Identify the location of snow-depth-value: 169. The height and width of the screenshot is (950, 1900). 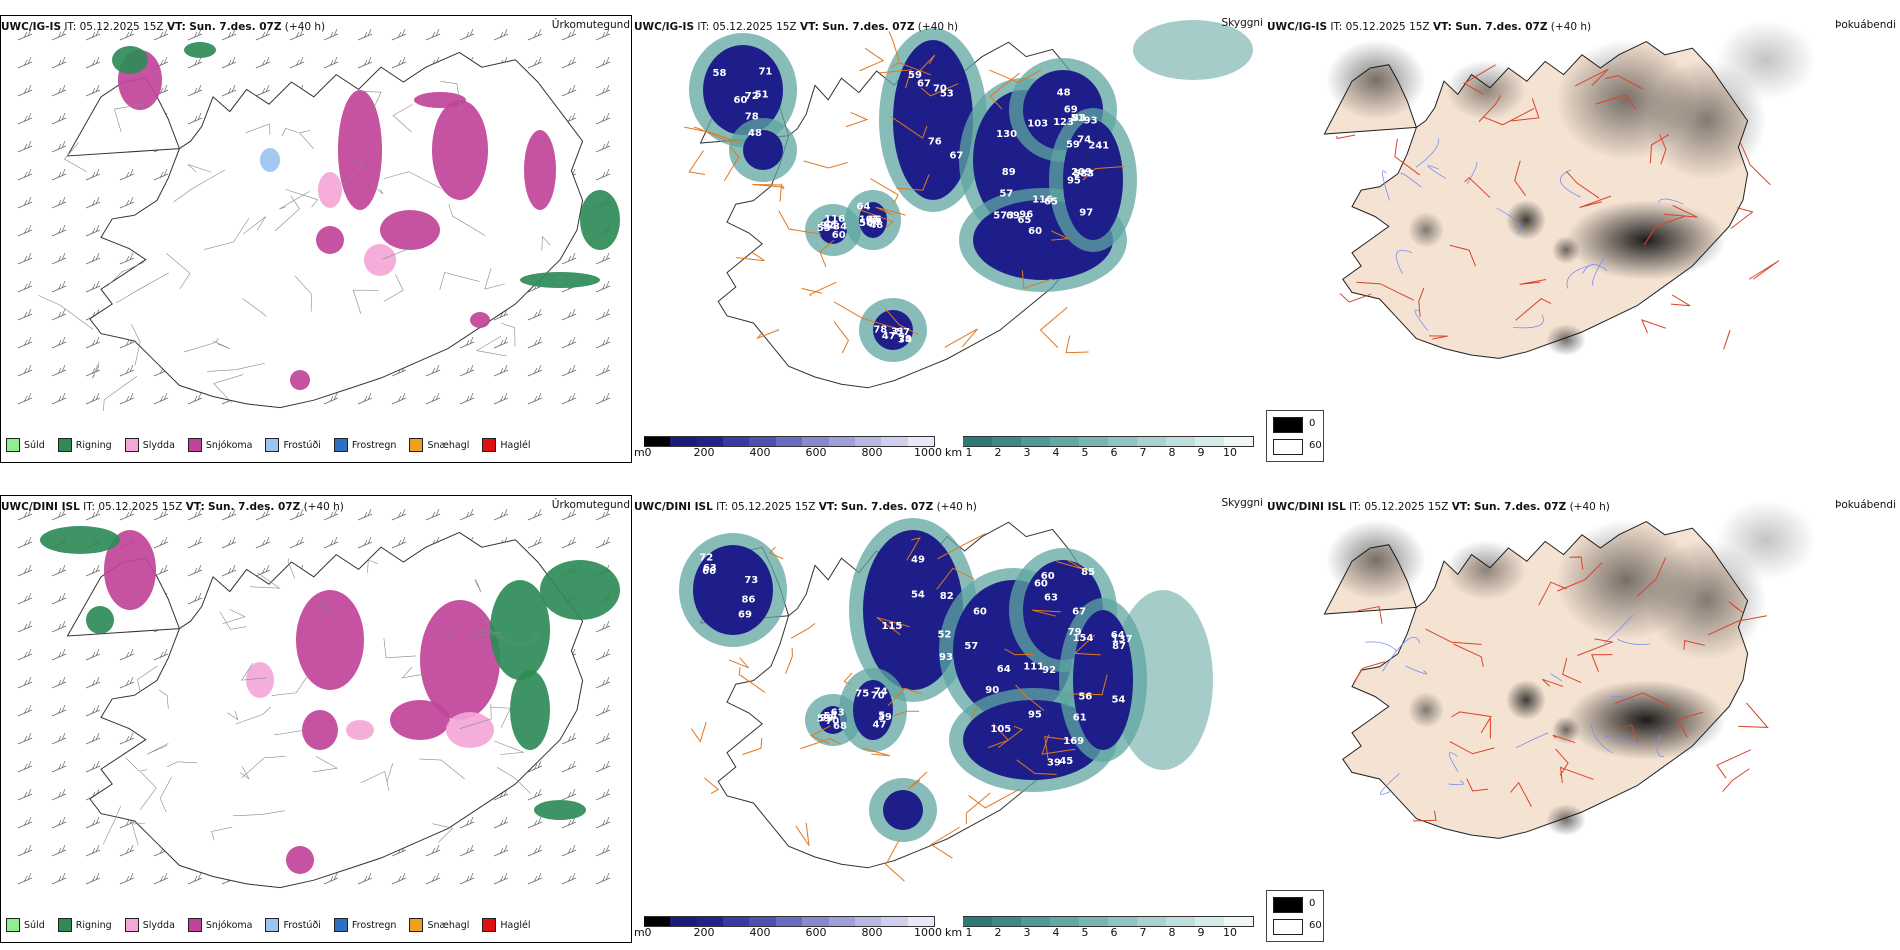
(1073, 741).